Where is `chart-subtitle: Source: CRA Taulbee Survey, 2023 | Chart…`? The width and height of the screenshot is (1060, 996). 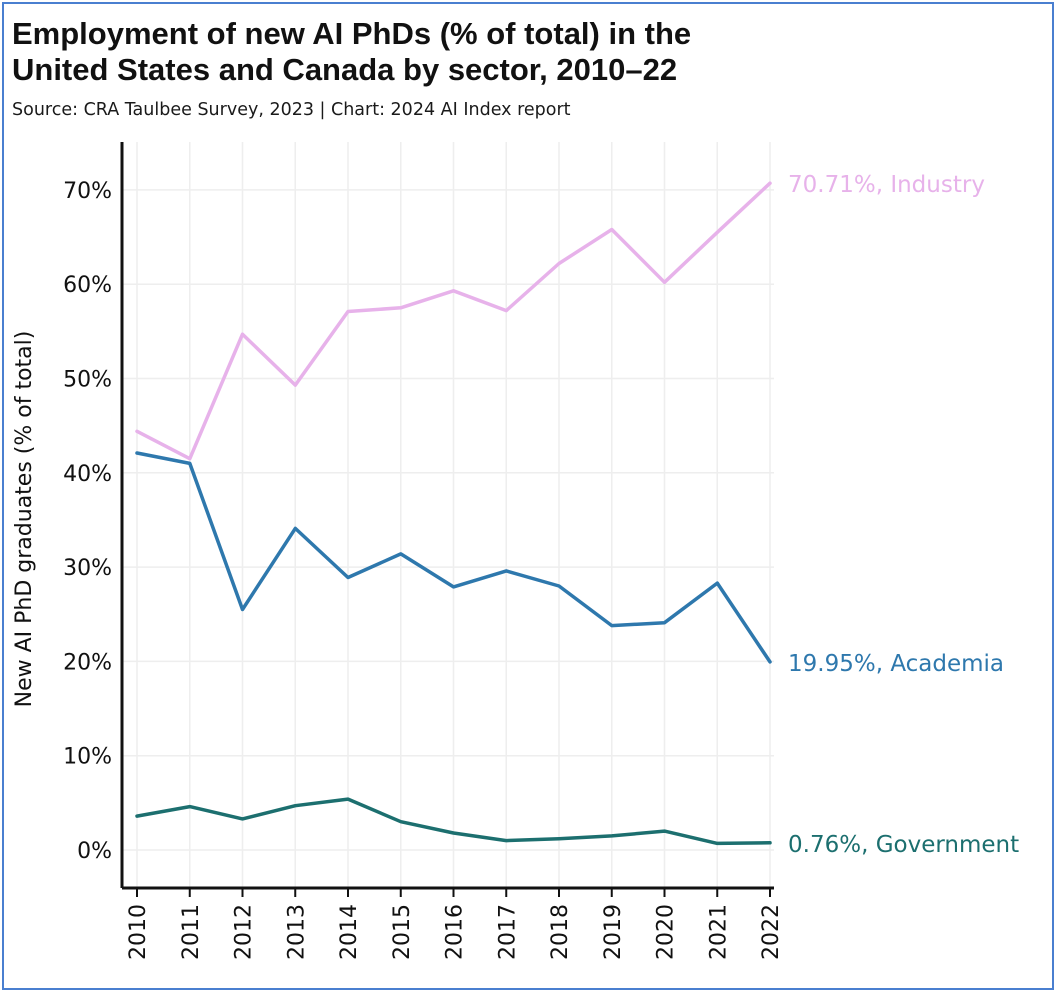
chart-subtitle: Source: CRA Taulbee Survey, 2023 | Chart… is located at coordinates (291, 110).